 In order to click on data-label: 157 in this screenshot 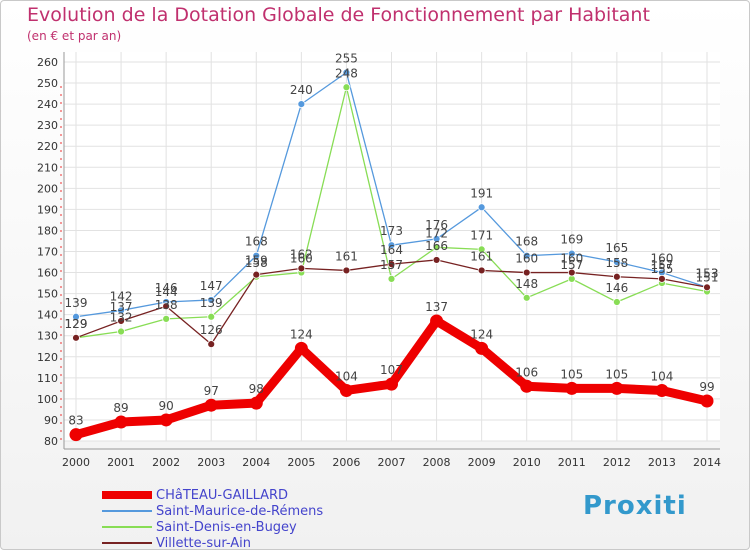, I will do `click(661, 265)`.